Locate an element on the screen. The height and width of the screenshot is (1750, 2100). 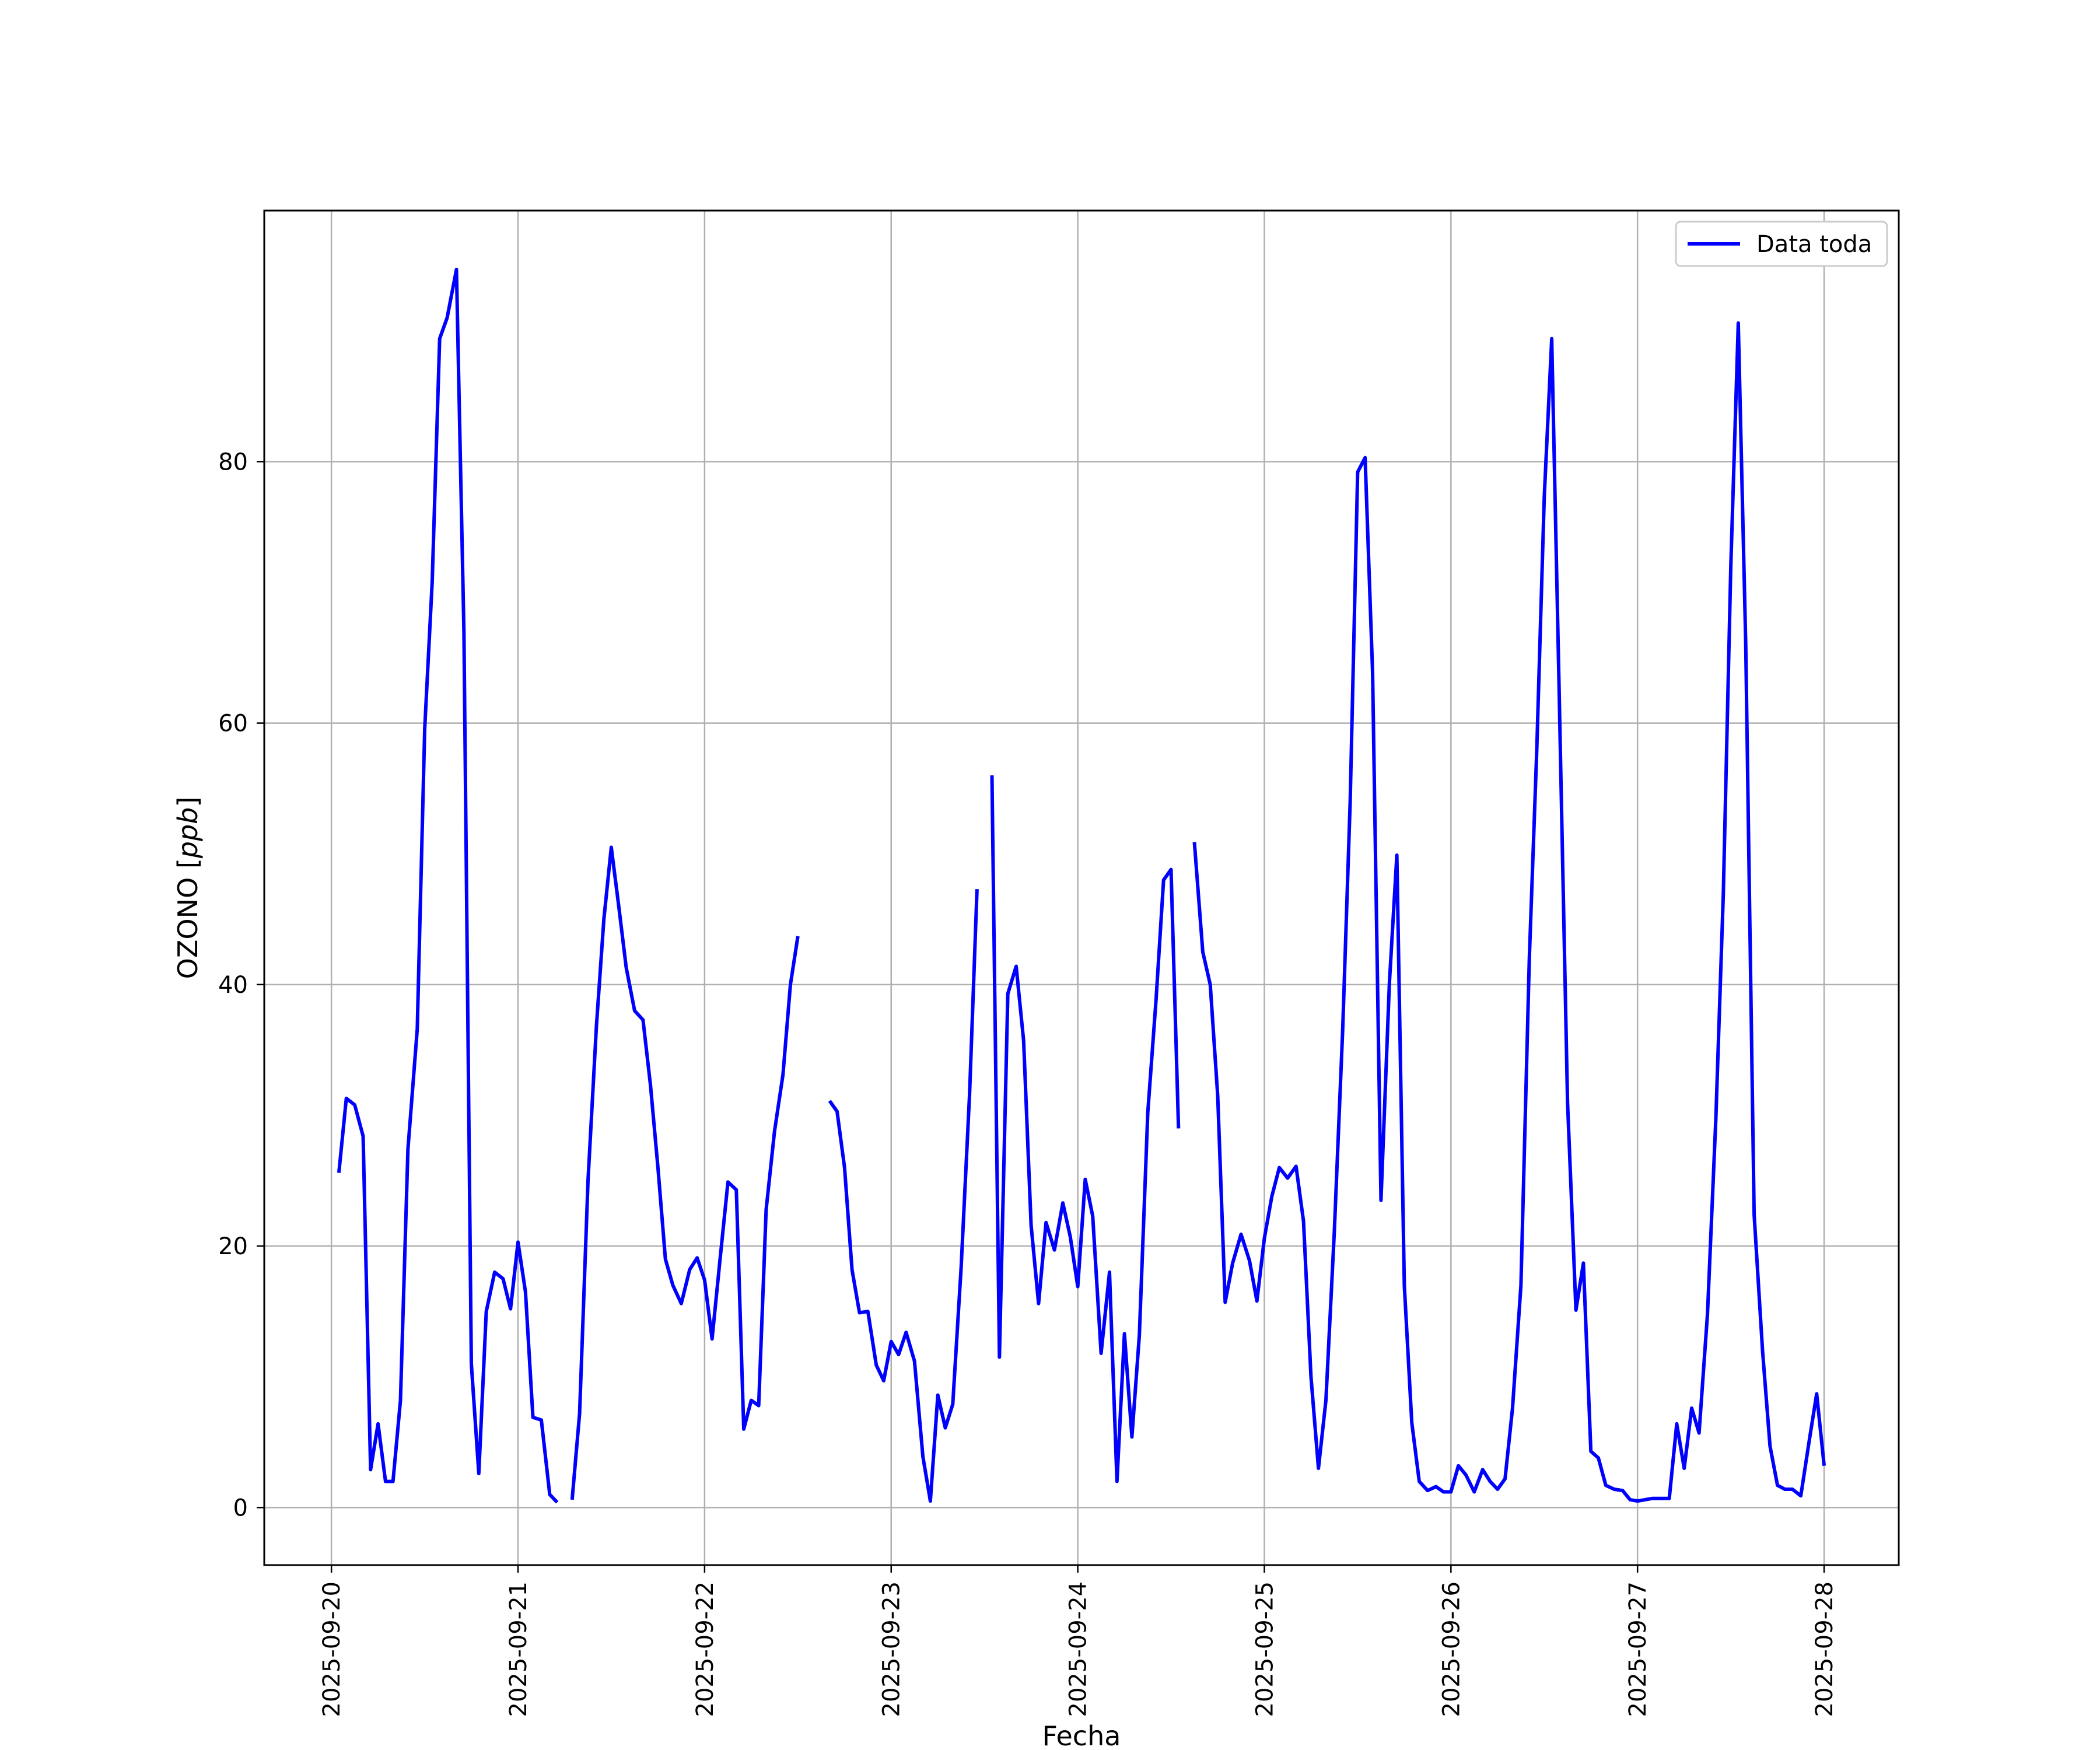
x-axis-label: Fecha is located at coordinates (1081, 1735).